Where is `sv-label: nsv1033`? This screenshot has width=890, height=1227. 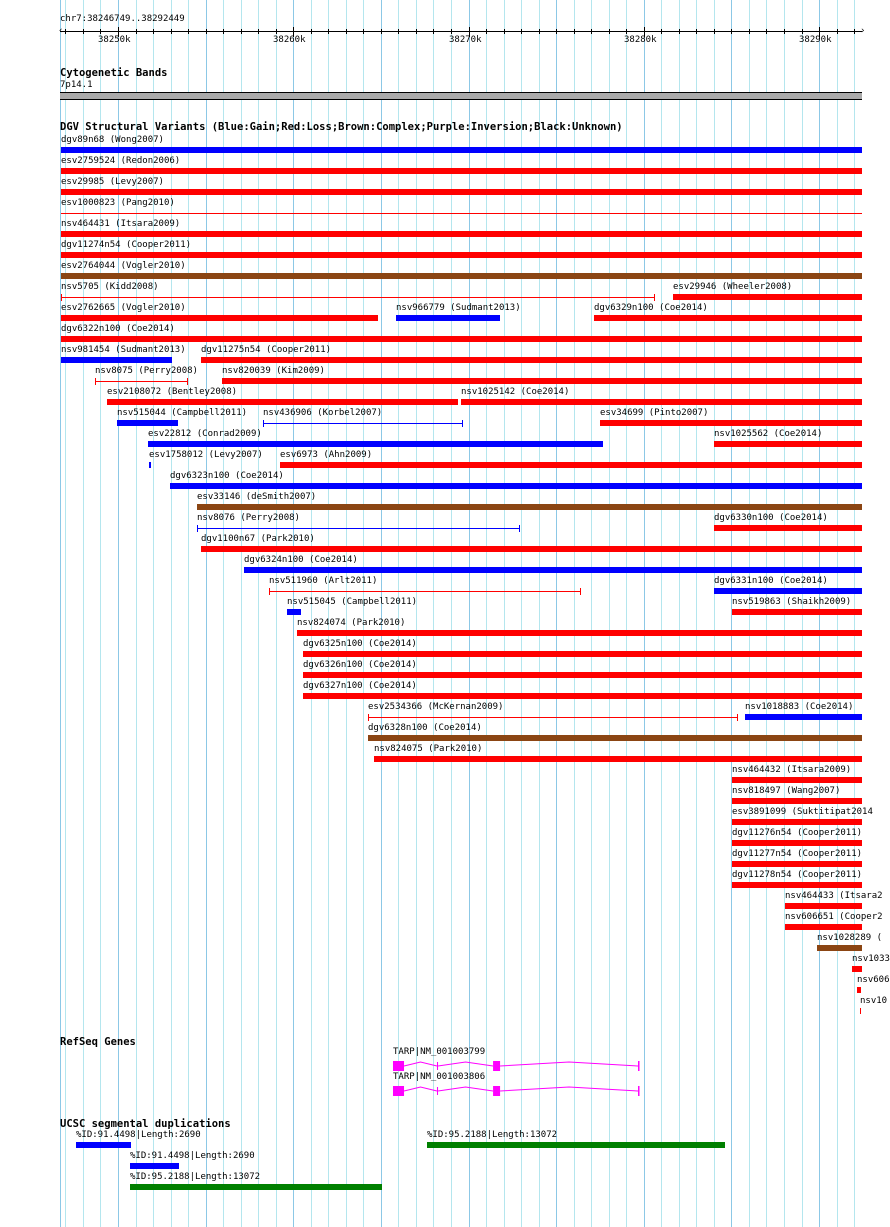 sv-label: nsv1033 is located at coordinates (871, 959).